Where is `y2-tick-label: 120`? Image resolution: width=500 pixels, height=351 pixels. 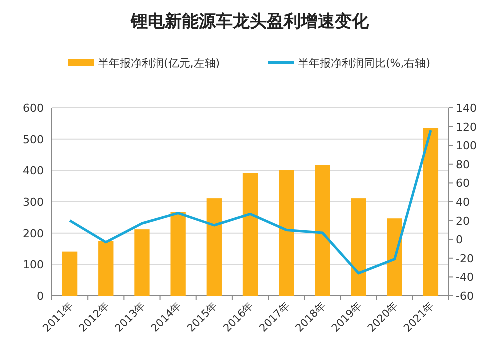 y2-tick-label: 120 is located at coordinates (466, 127).